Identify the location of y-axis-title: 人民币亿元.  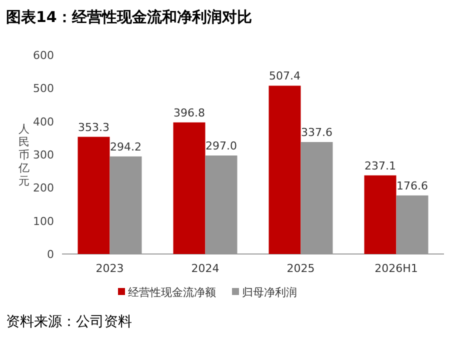
(24, 155).